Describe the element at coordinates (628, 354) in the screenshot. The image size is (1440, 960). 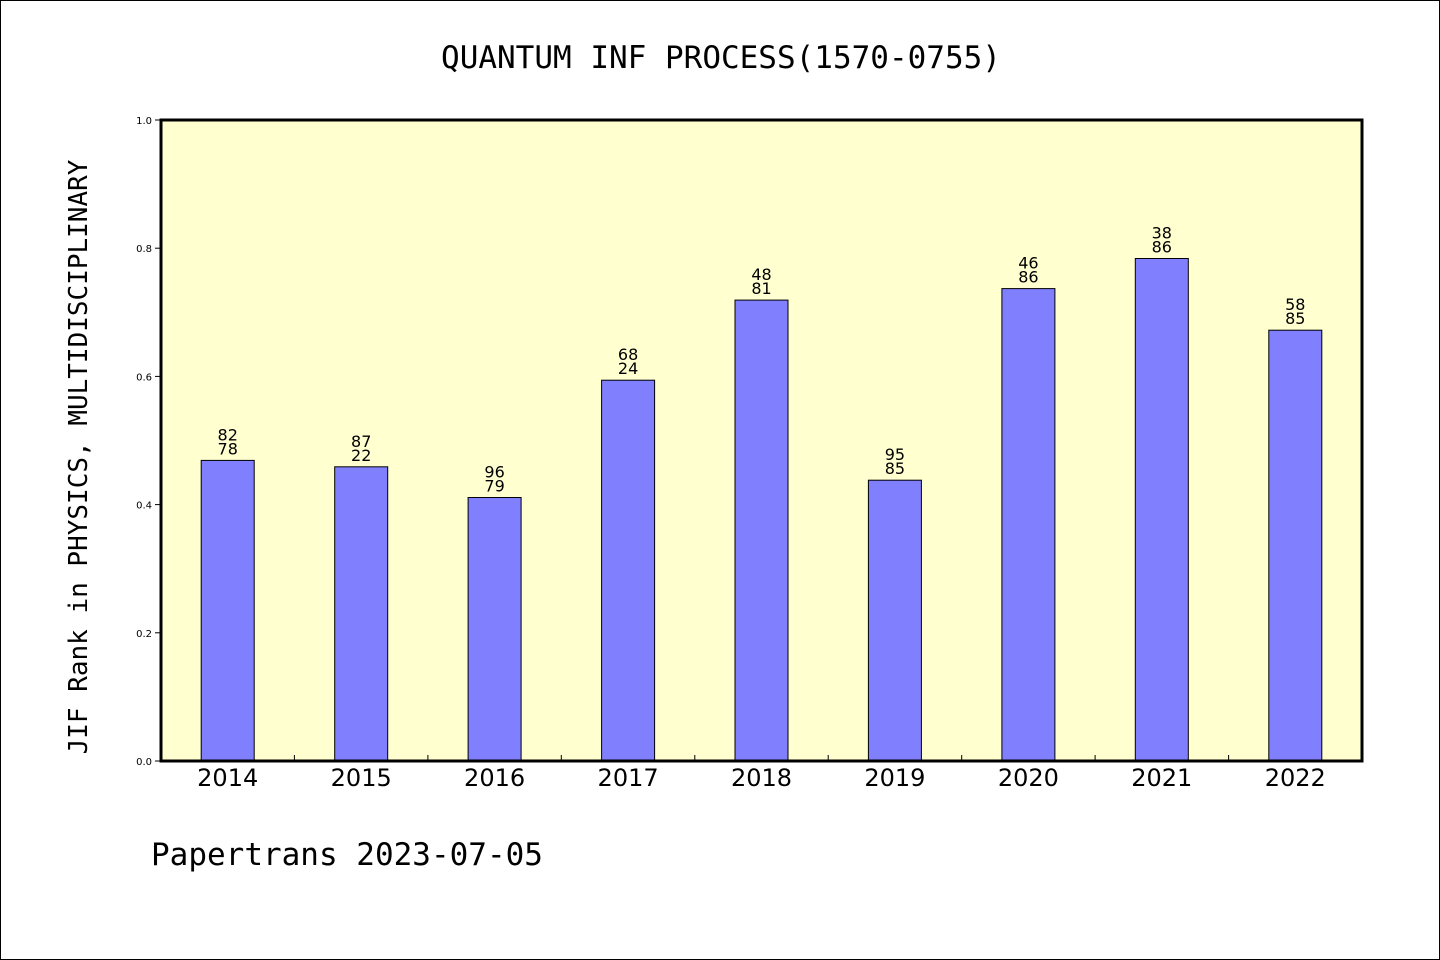
I see `bar-label-2017-1: 68` at that location.